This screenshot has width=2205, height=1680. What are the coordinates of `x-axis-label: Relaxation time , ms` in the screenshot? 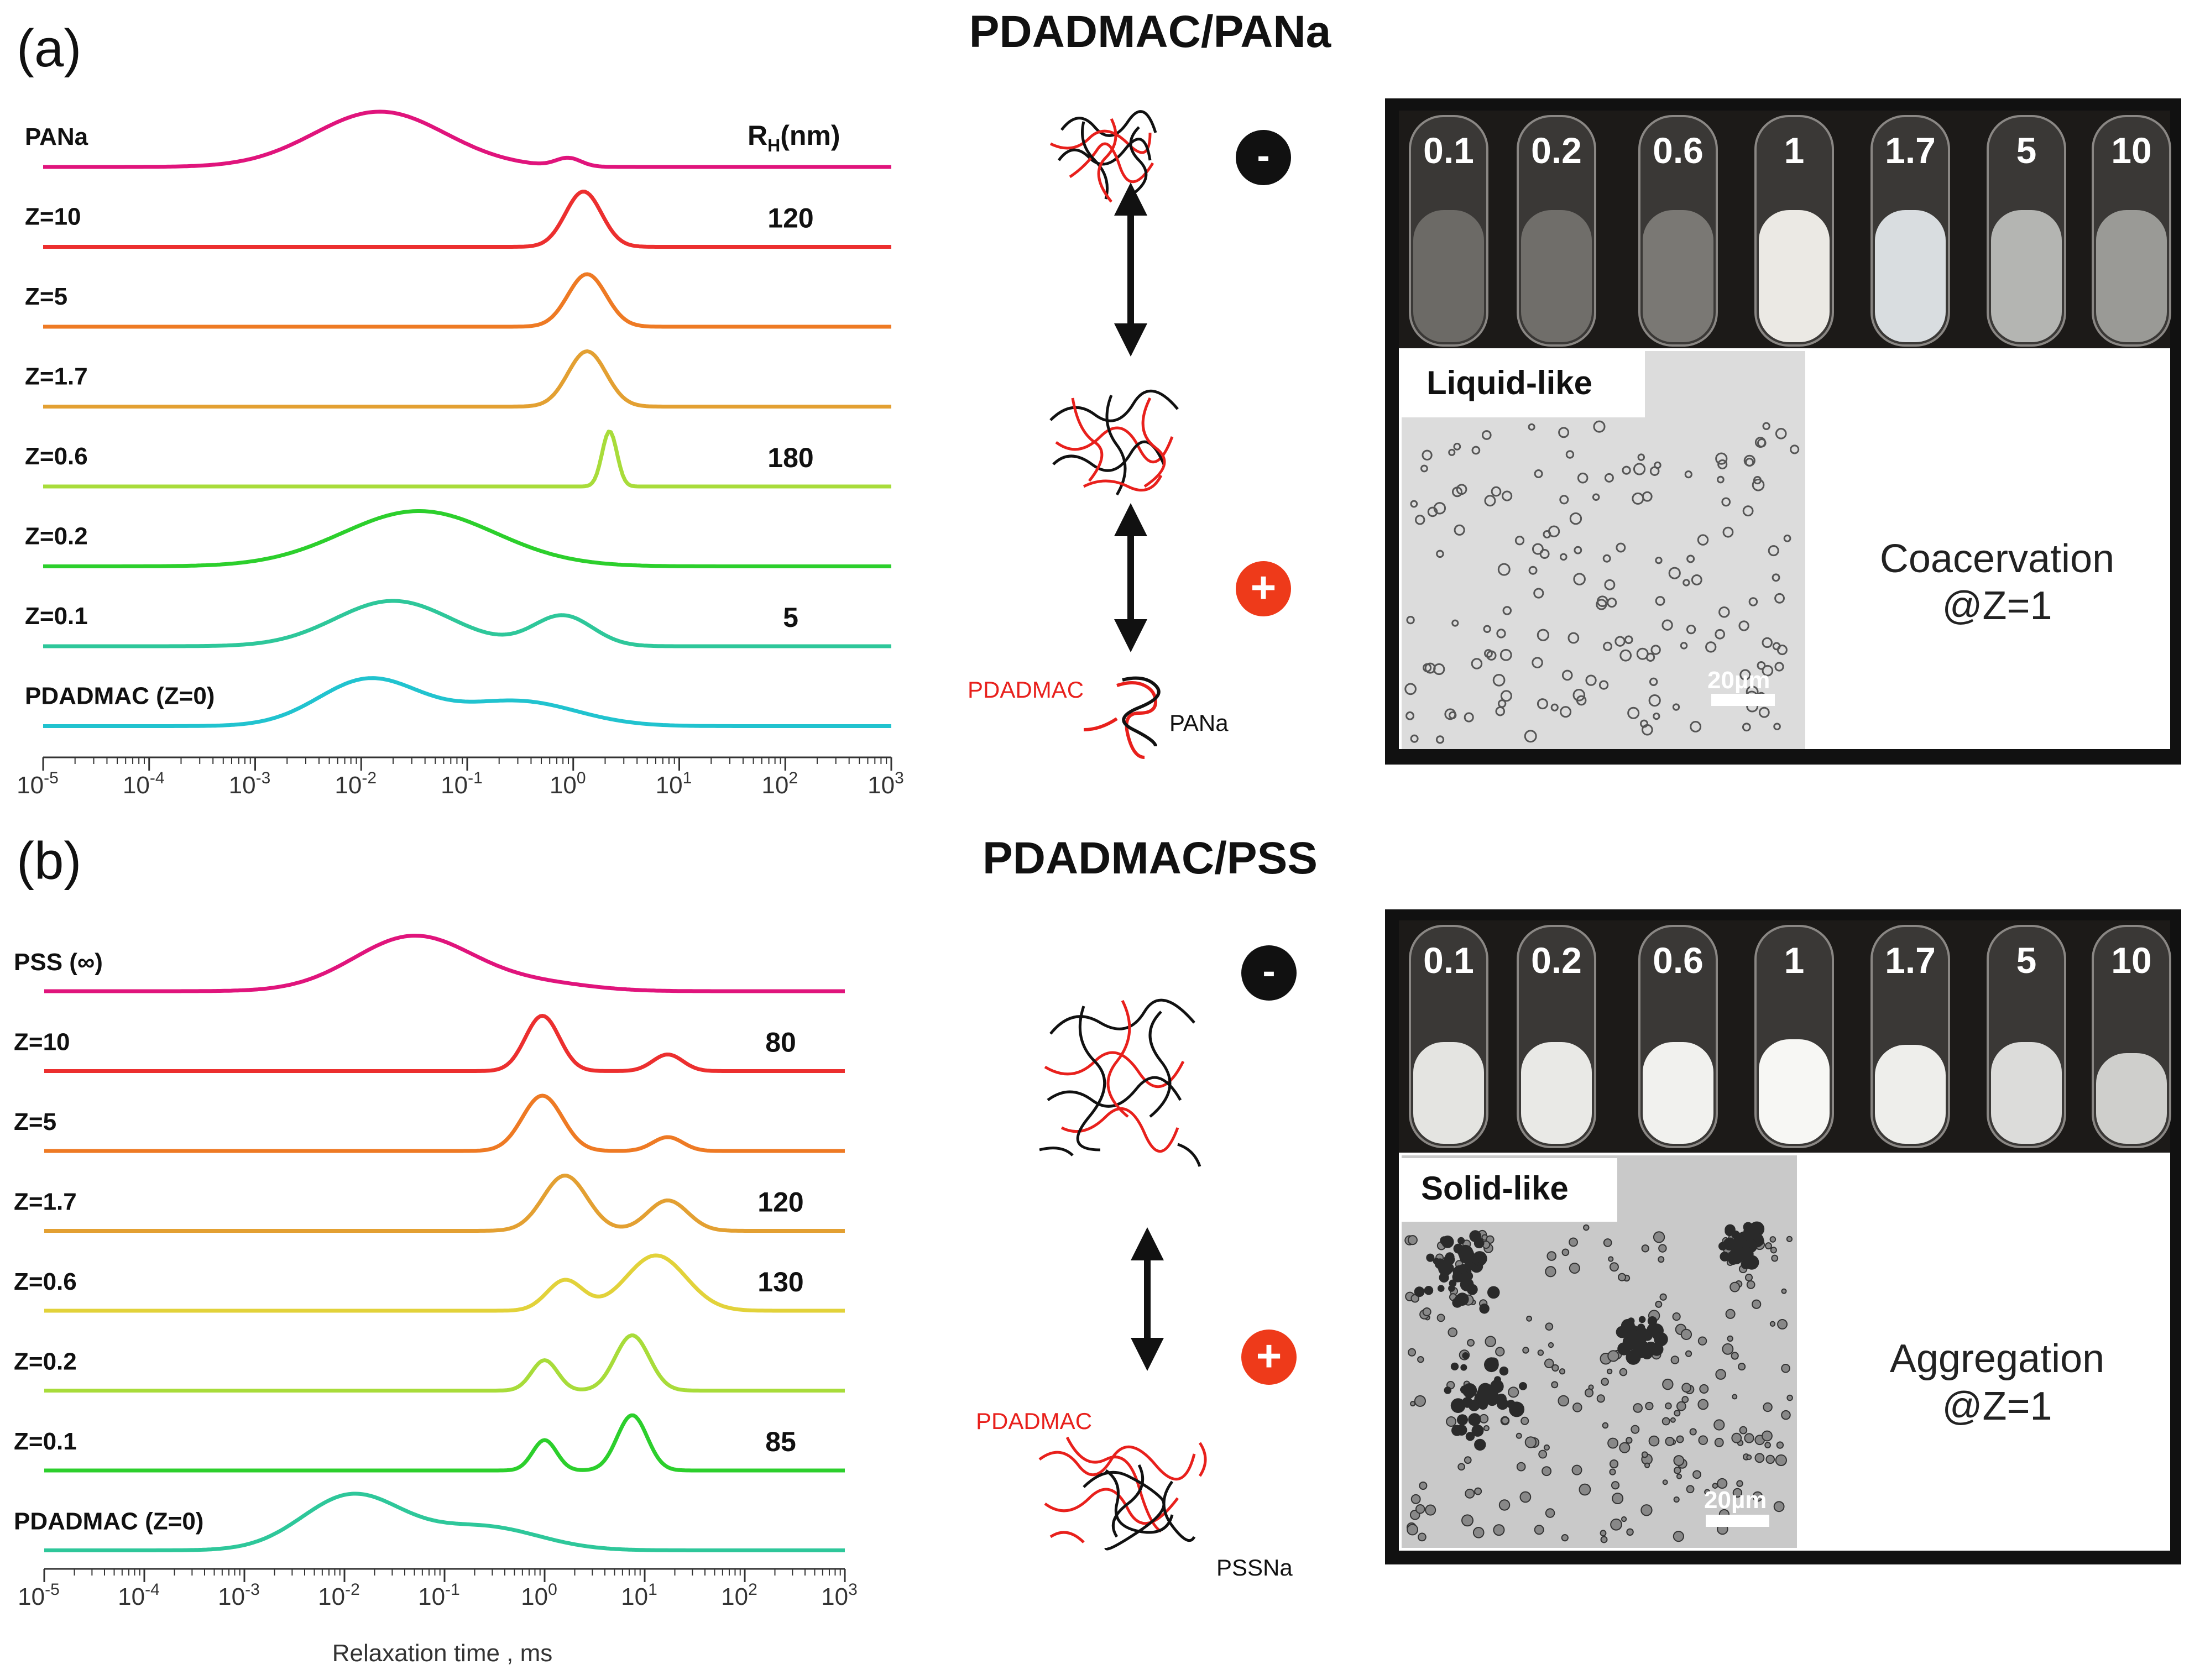 It's located at (442, 1653).